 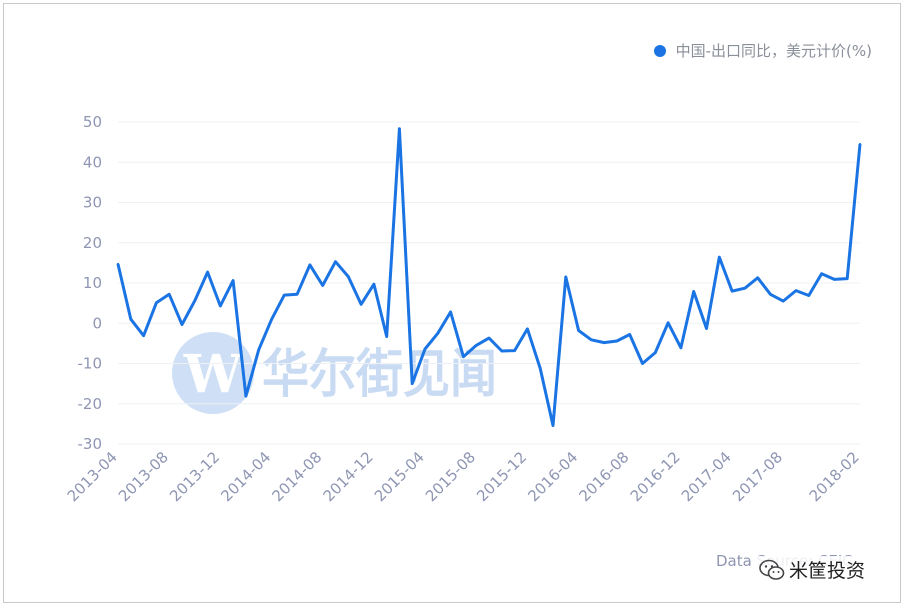 I want to click on brand-badge: 米筐投资, so click(x=812, y=569).